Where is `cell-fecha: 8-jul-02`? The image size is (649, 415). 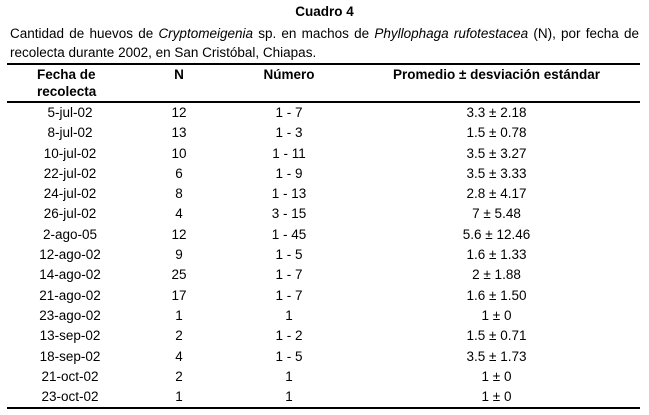
cell-fecha: 8-jul-02 is located at coordinates (70, 133).